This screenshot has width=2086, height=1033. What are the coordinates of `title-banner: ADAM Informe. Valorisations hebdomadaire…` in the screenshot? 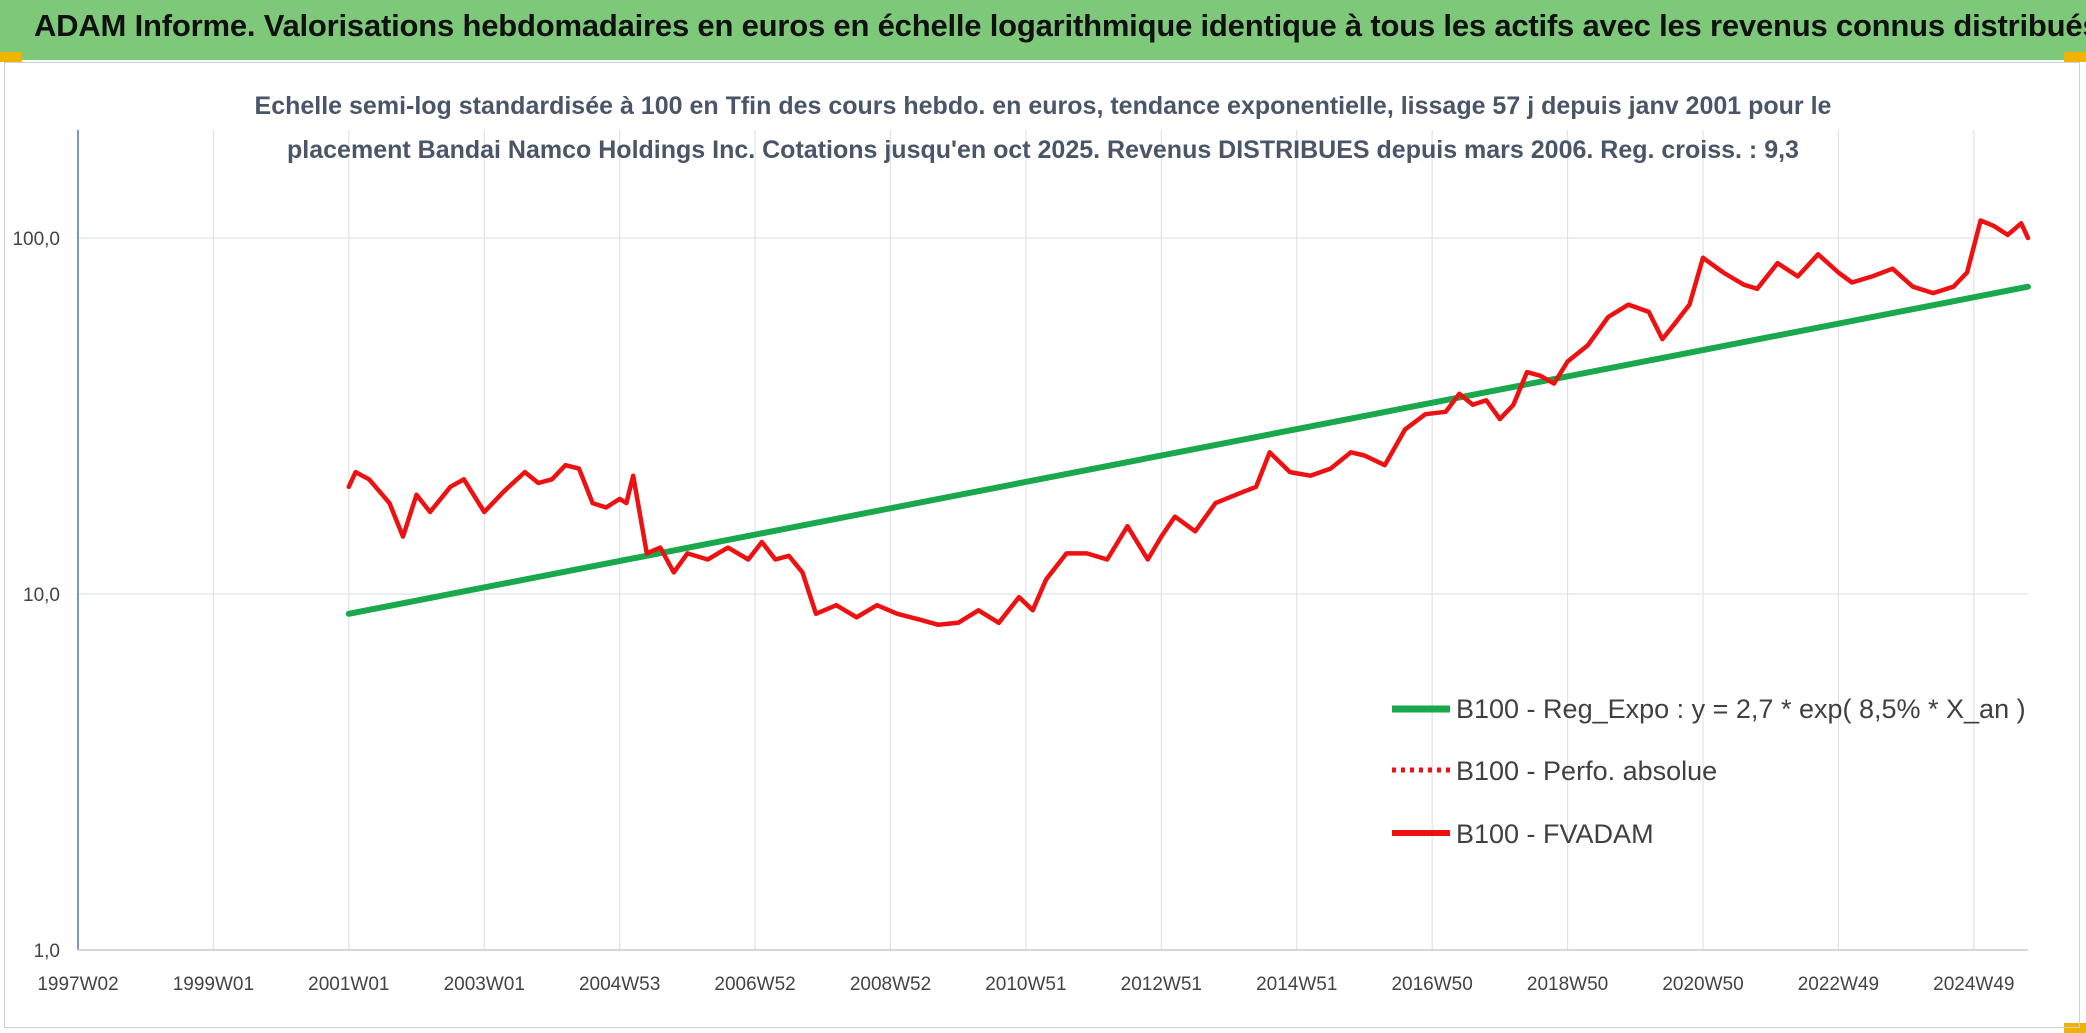 It's located at (1043, 30).